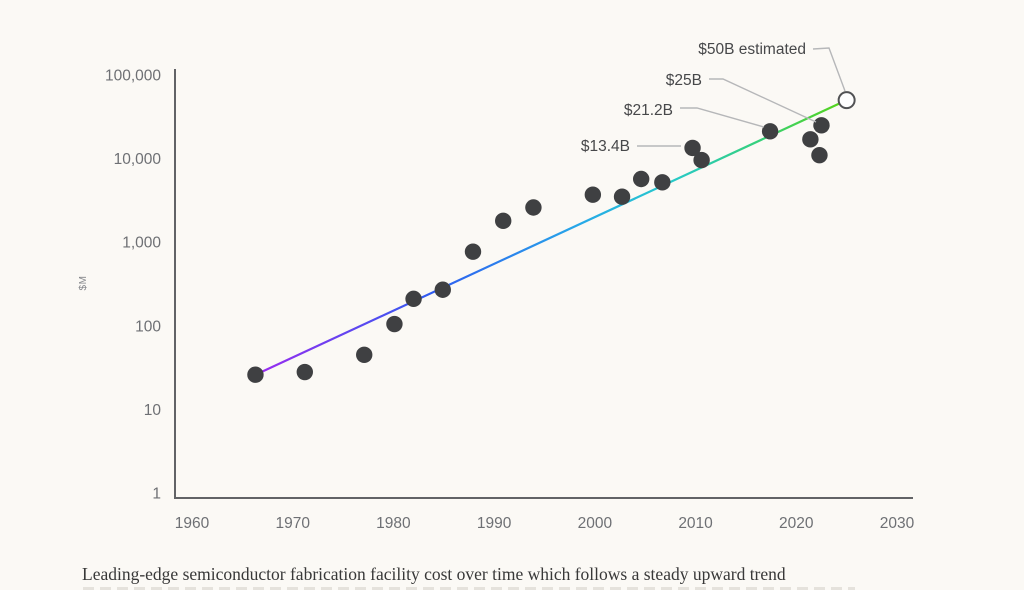 Image resolution: width=1024 pixels, height=590 pixels. What do you see at coordinates (141, 243) in the screenshot?
I see `y-tick-label: 1,000` at bounding box center [141, 243].